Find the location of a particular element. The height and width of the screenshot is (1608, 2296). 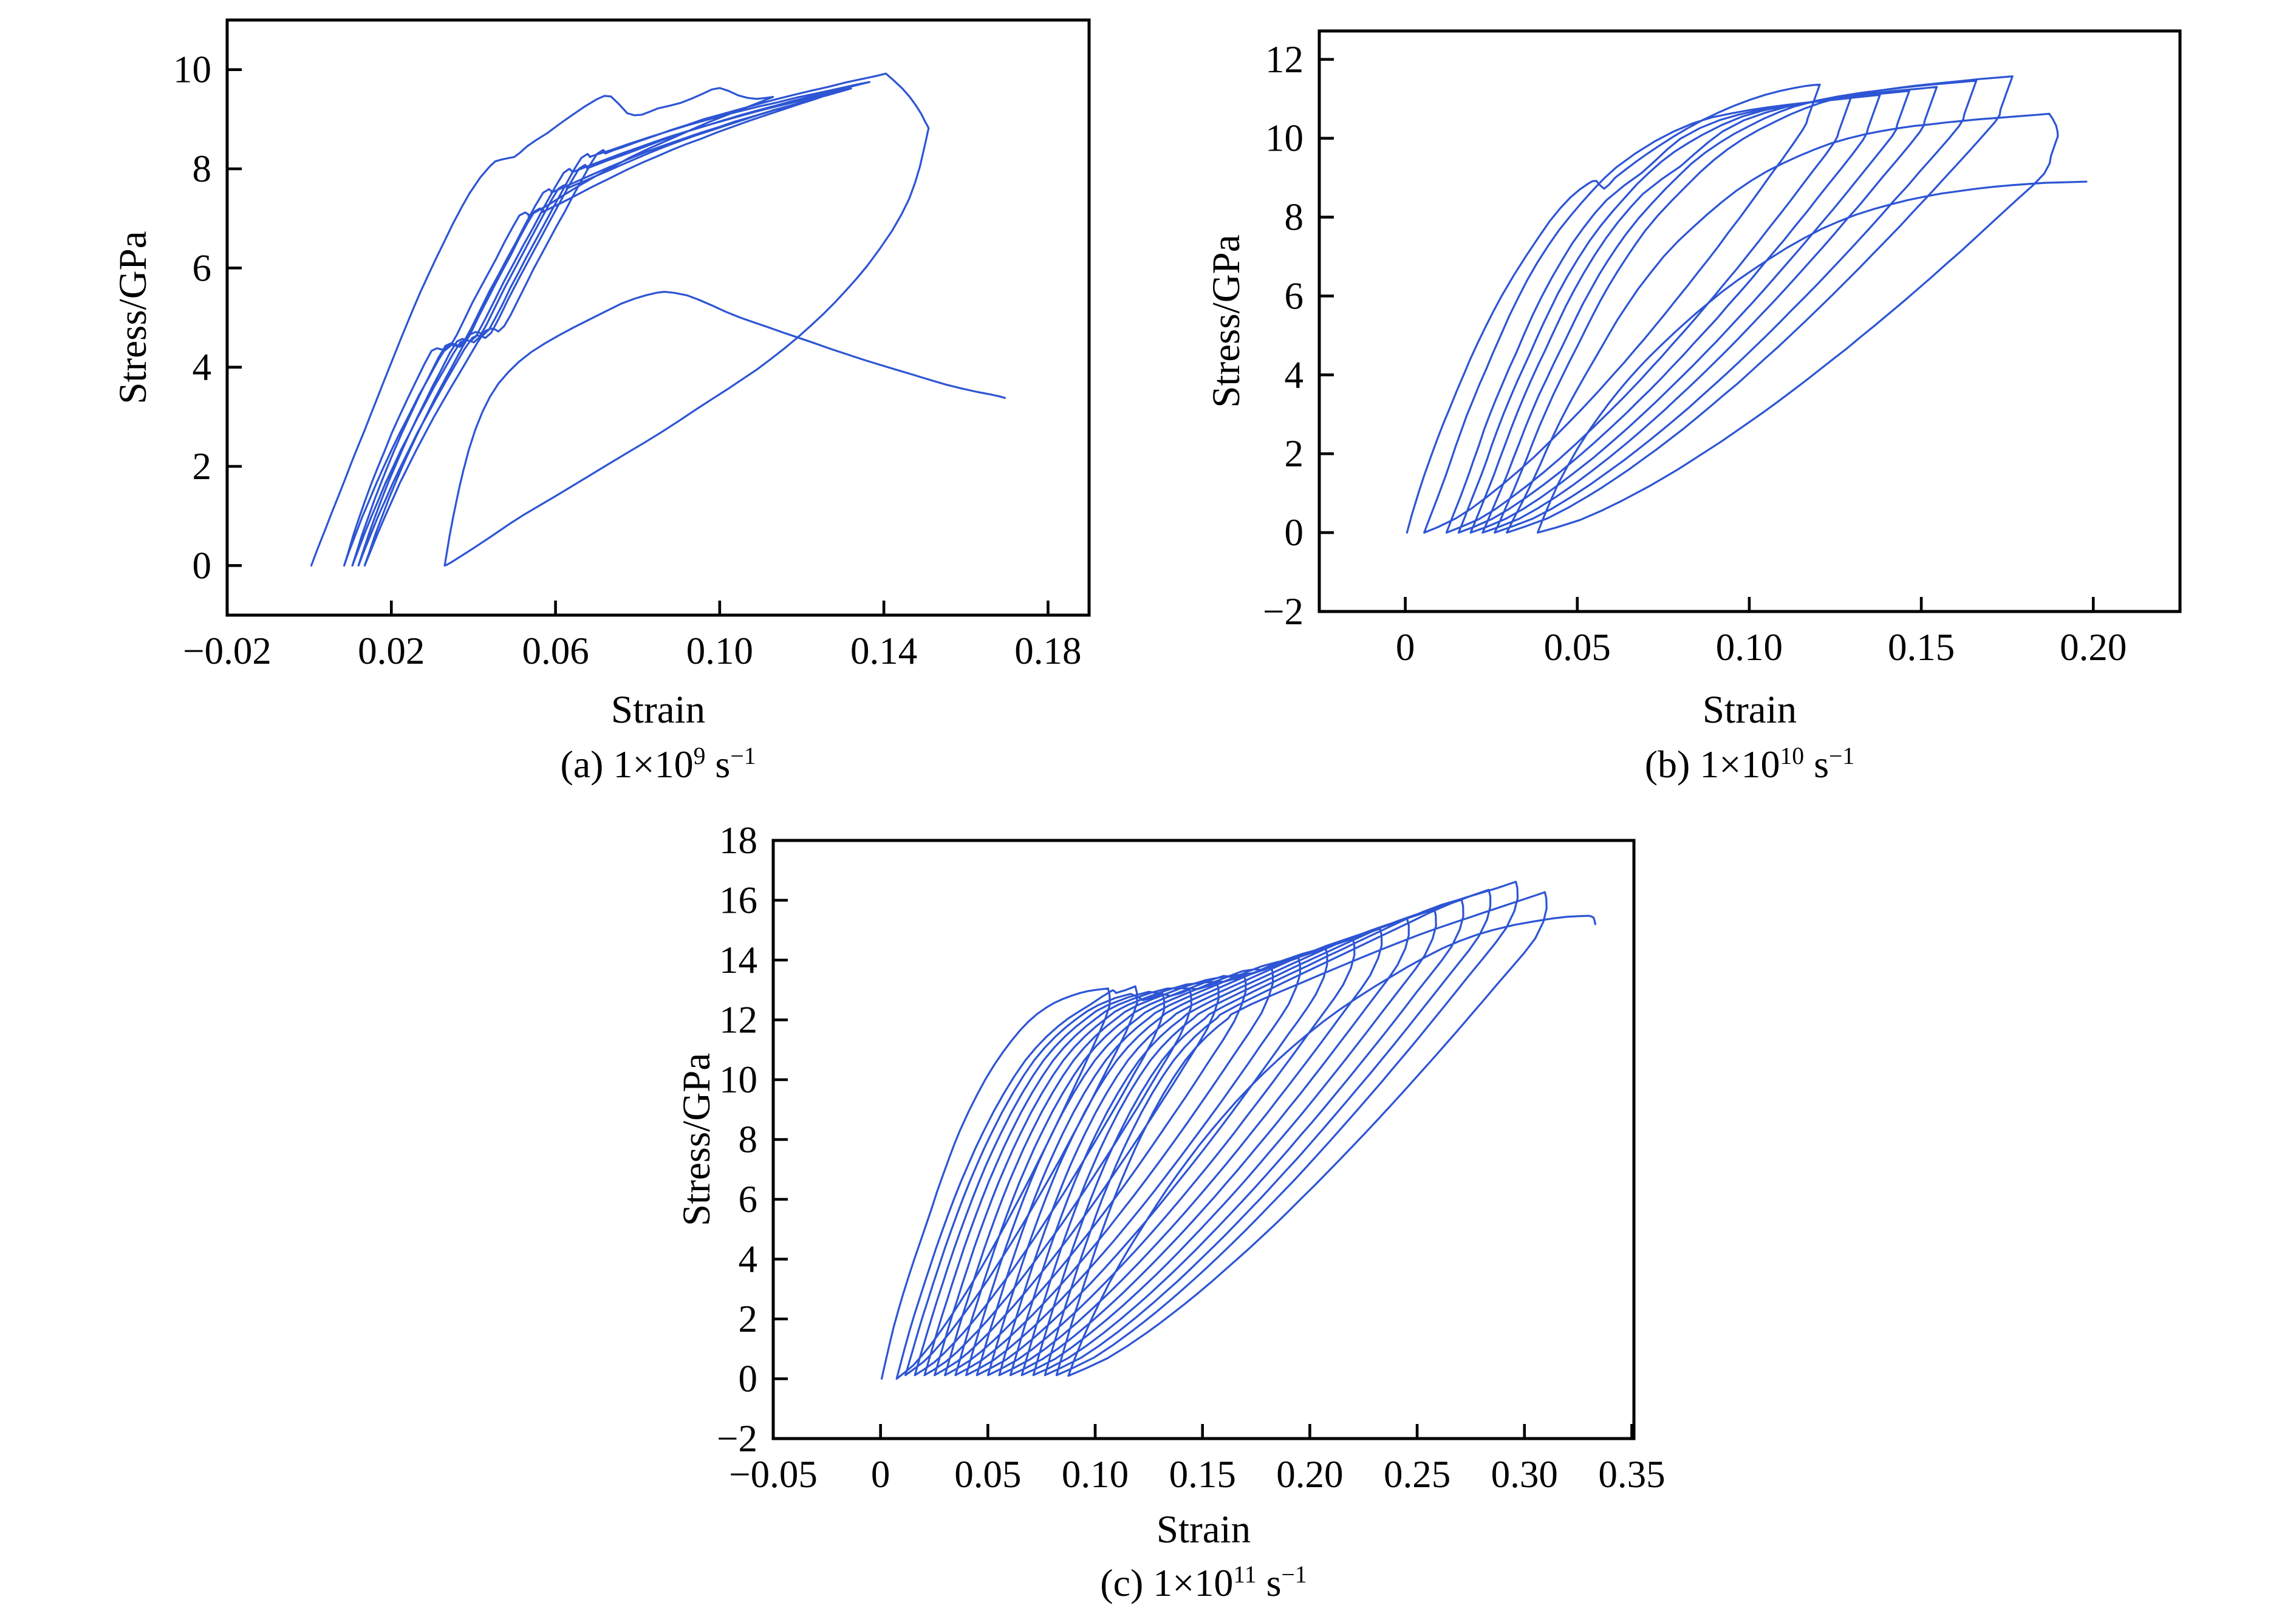

y-axis-label-a: Stress/GPa is located at coordinates (133, 317).